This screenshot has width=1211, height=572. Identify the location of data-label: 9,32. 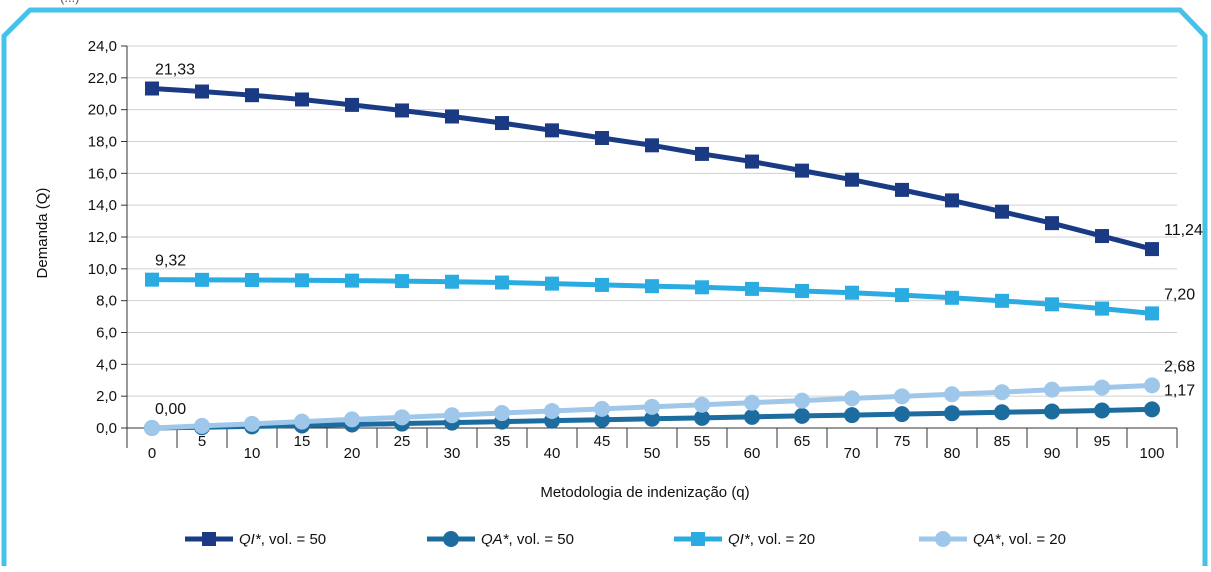
(170, 261).